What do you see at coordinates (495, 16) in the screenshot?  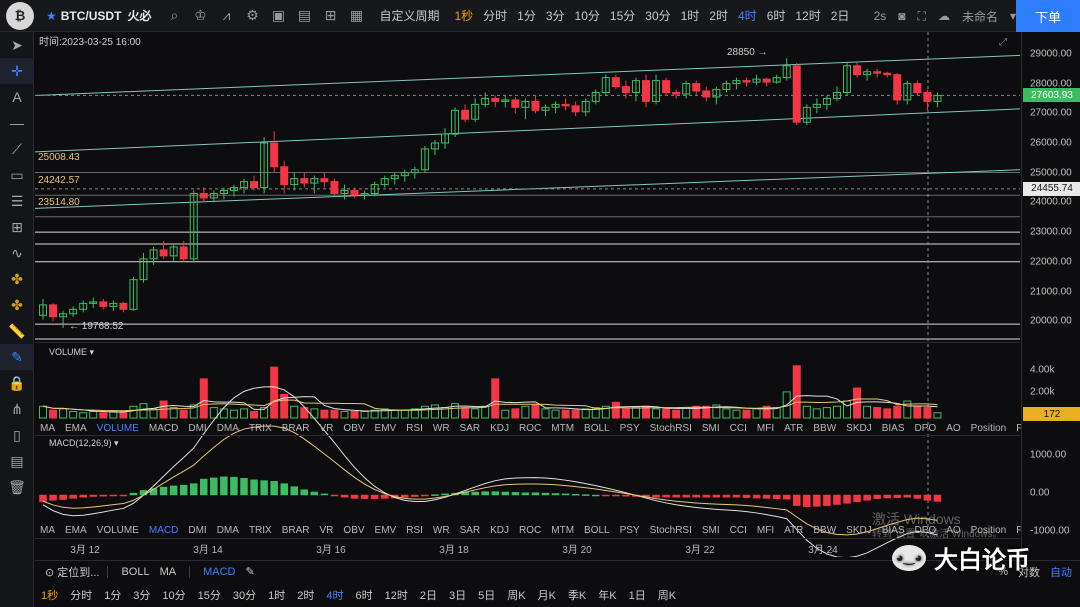 I see `period-1: 分时` at bounding box center [495, 16].